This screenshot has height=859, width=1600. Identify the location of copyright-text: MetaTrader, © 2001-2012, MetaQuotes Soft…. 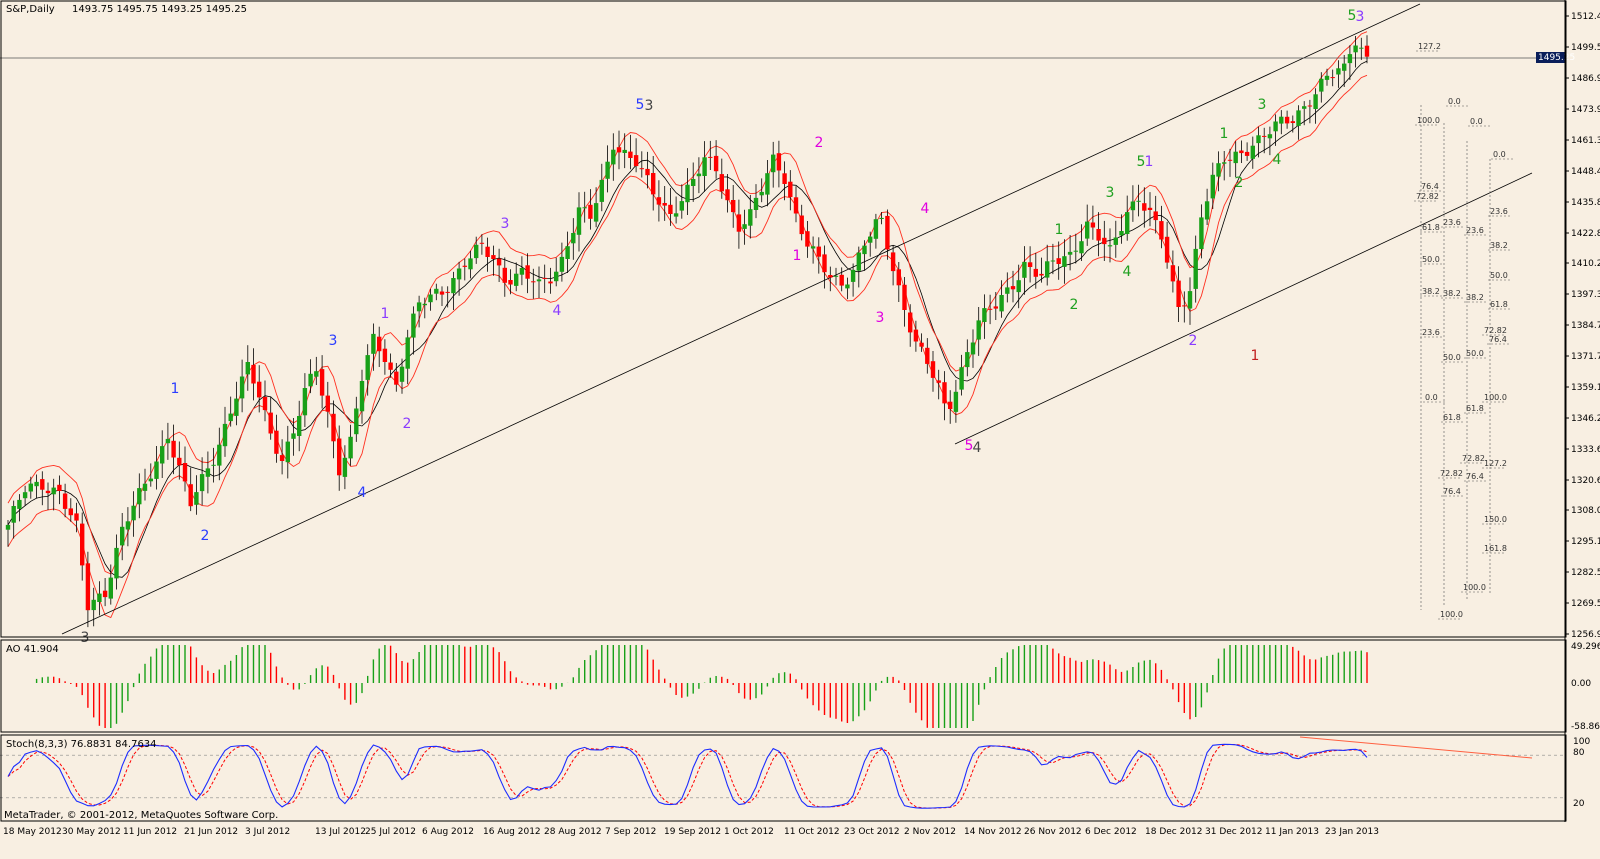
(141, 815).